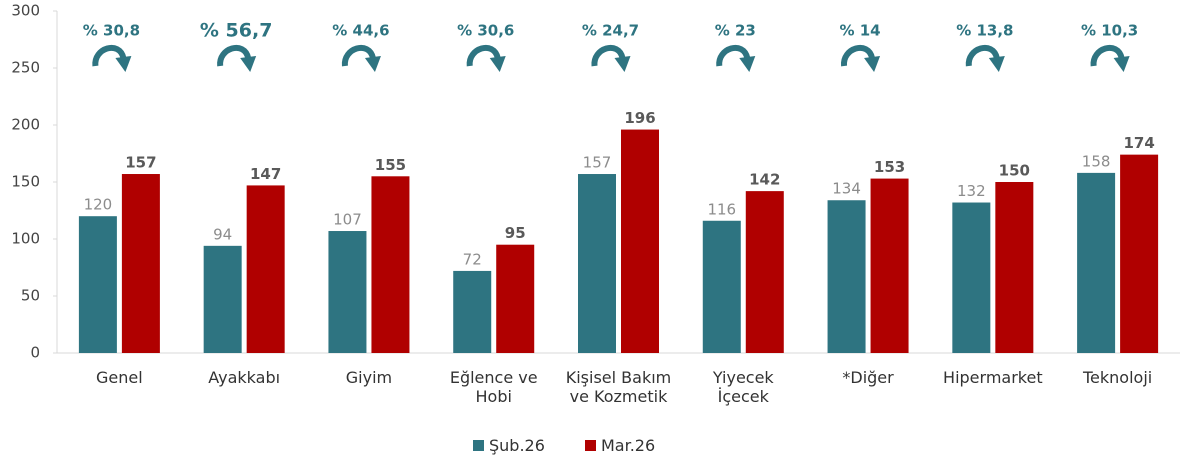 The image size is (1181, 464). I want to click on data-label: 174, so click(1138, 143).